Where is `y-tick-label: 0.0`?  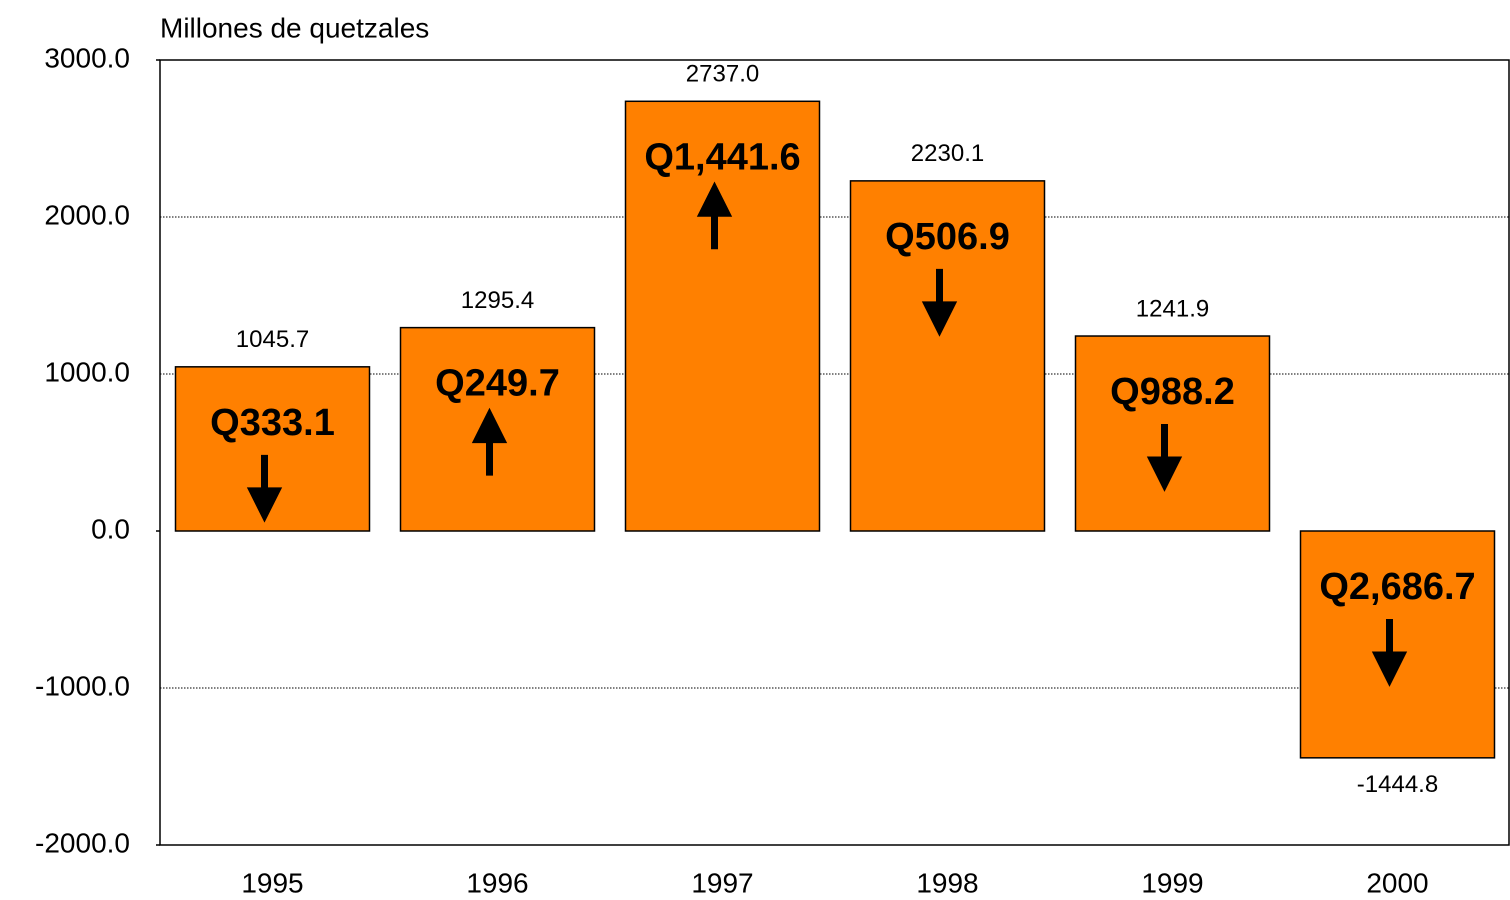
y-tick-label: 0.0 is located at coordinates (110, 528).